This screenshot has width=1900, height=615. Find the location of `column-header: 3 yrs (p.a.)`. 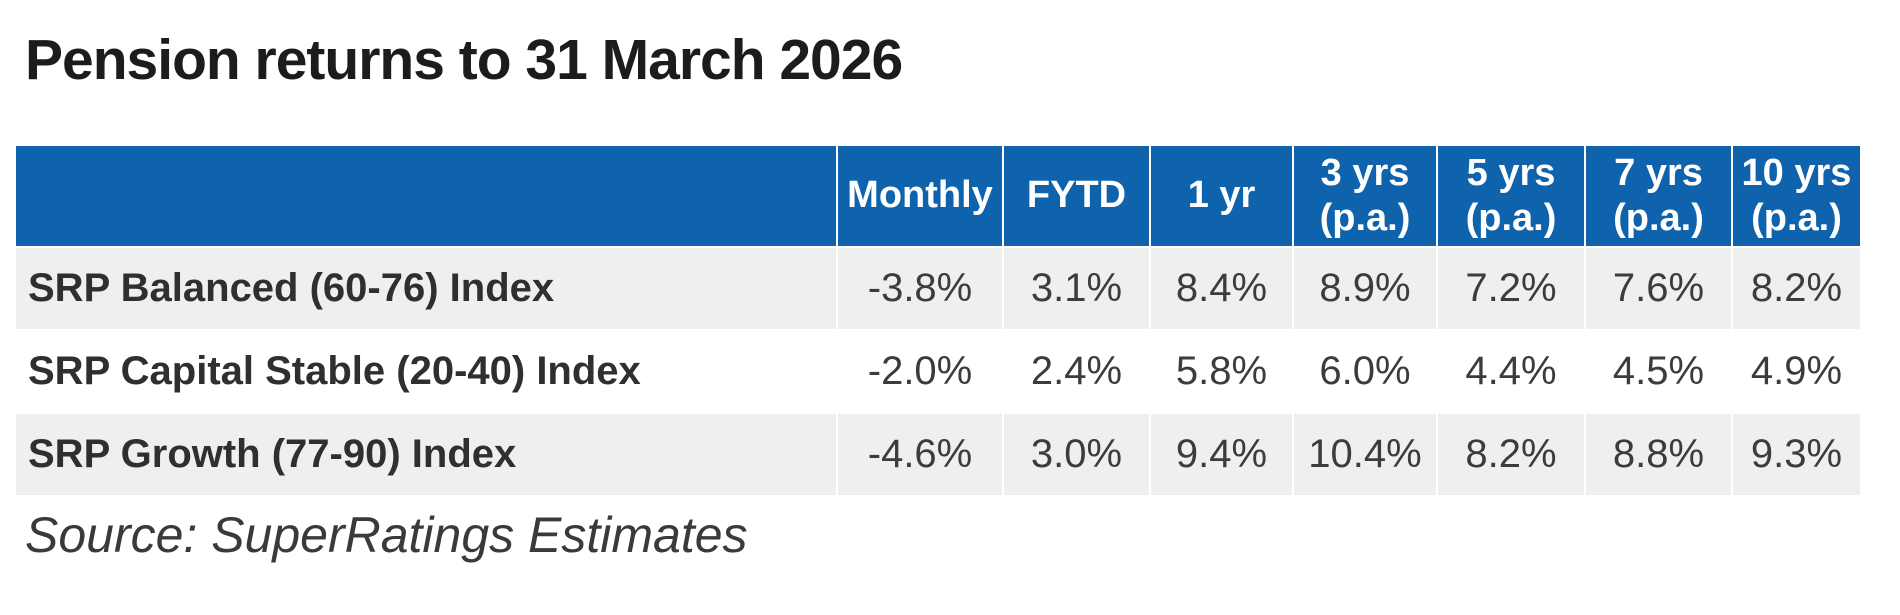

column-header: 3 yrs (p.a.) is located at coordinates (1365, 195).